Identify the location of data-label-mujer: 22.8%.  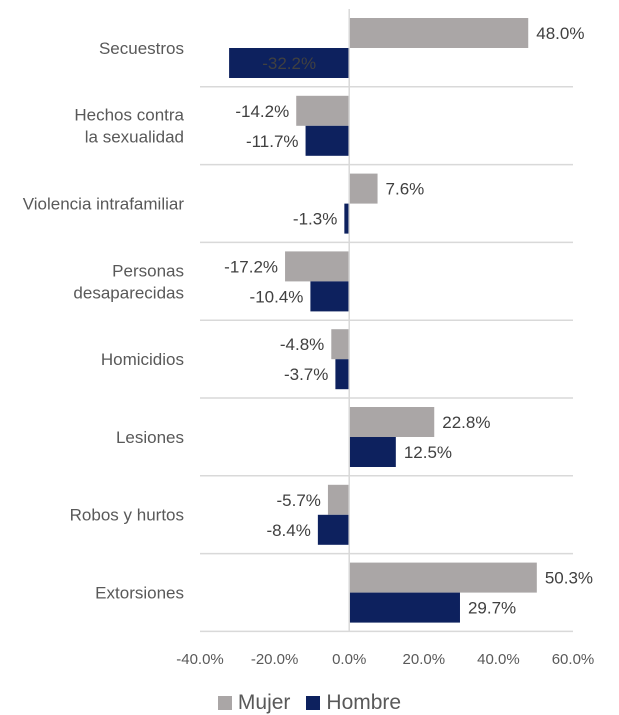
(466, 422).